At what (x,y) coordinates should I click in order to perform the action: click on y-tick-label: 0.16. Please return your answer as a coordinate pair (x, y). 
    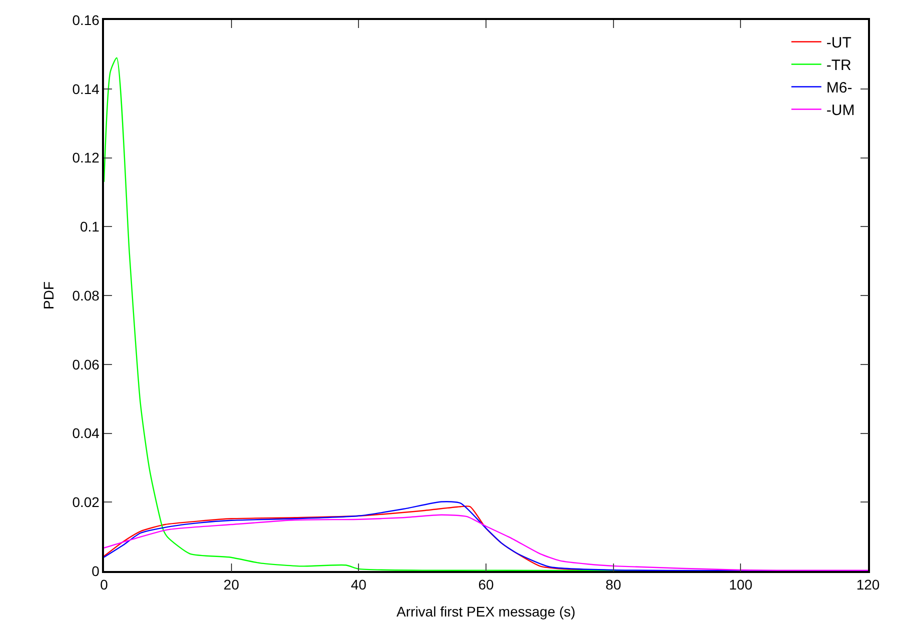
    Looking at the image, I should click on (86, 20).